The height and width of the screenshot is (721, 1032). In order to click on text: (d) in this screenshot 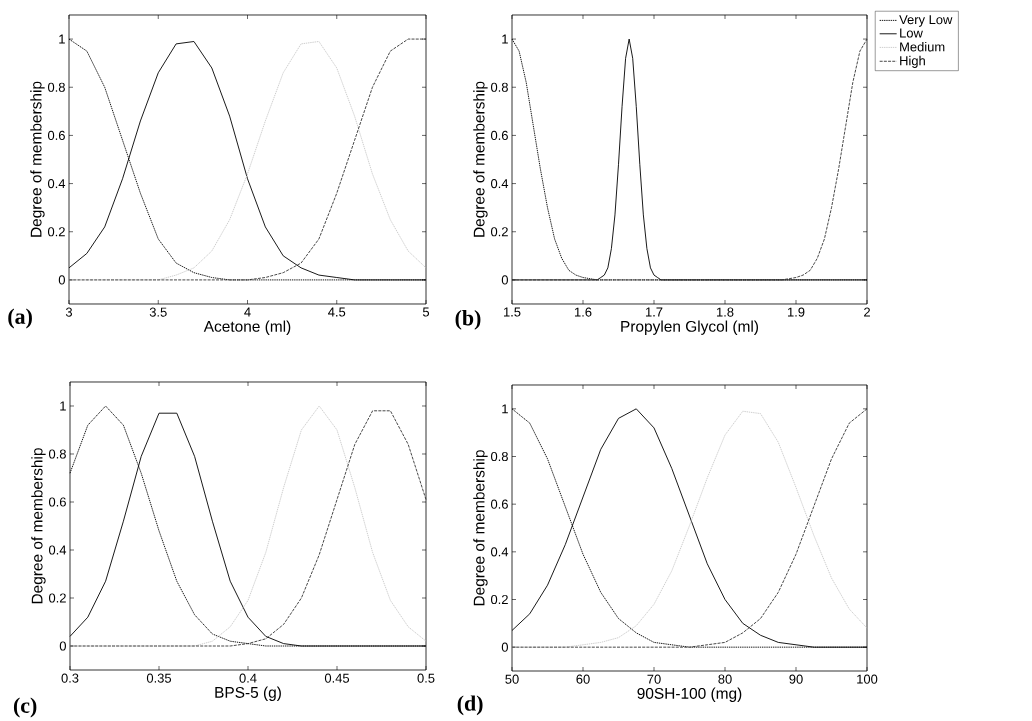, I will do `click(470, 705)`.